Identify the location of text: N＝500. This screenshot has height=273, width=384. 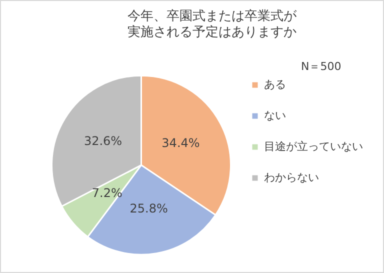
(321, 66).